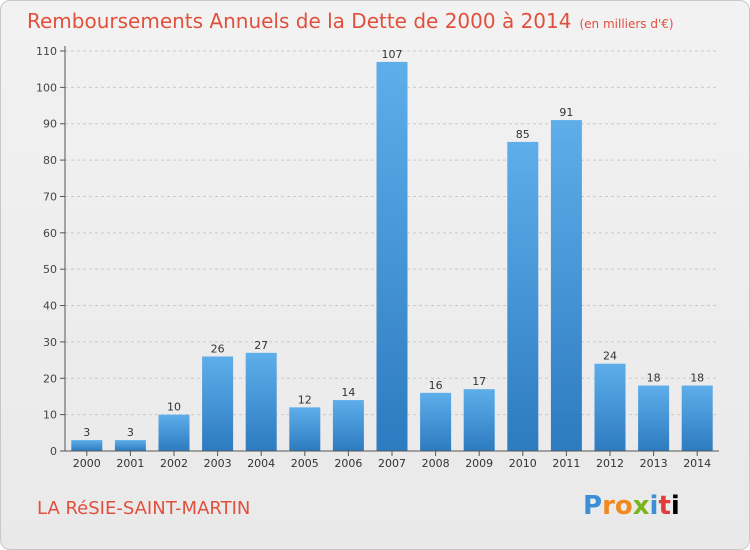  Describe the element at coordinates (593, 506) in the screenshot. I see `logo-letter: P` at that location.